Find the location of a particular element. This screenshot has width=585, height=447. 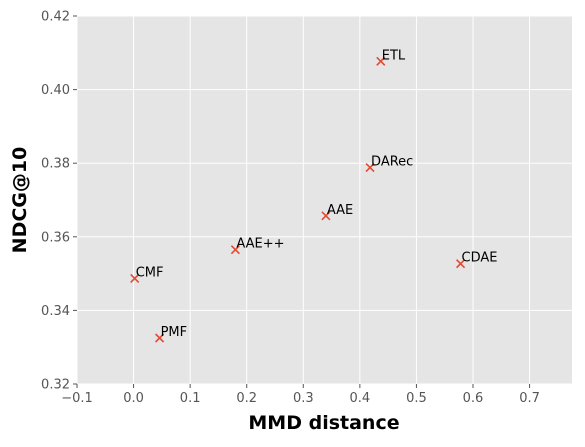

x-tick-label: 0.6 is located at coordinates (473, 398).